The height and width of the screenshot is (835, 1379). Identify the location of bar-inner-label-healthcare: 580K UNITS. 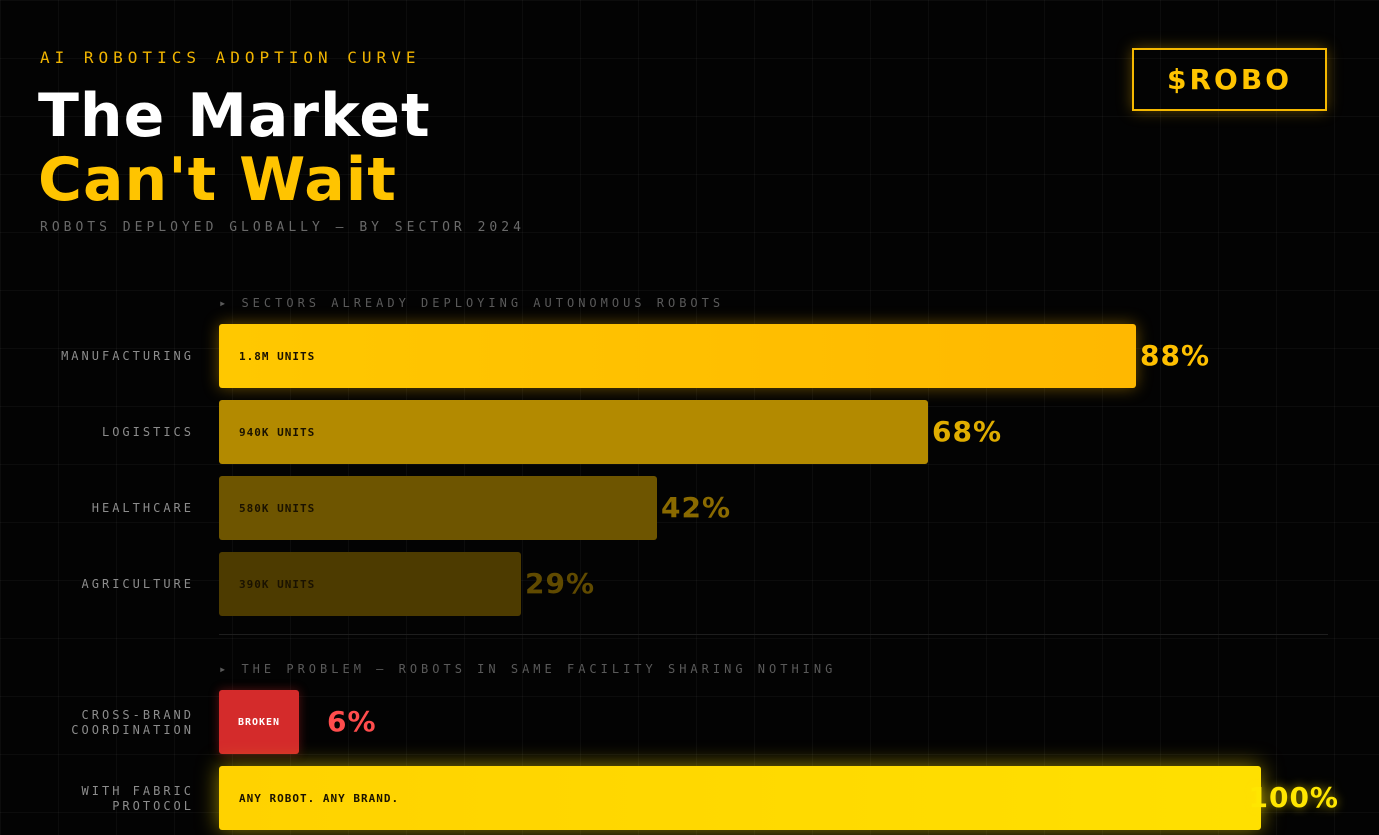
(277, 508).